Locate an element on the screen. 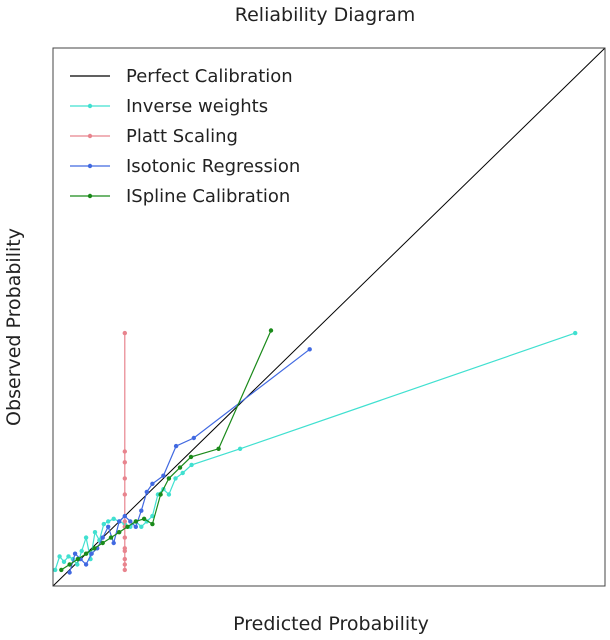  legend-item-ispline-calibration: ISpline Calibration is located at coordinates (180, 196).